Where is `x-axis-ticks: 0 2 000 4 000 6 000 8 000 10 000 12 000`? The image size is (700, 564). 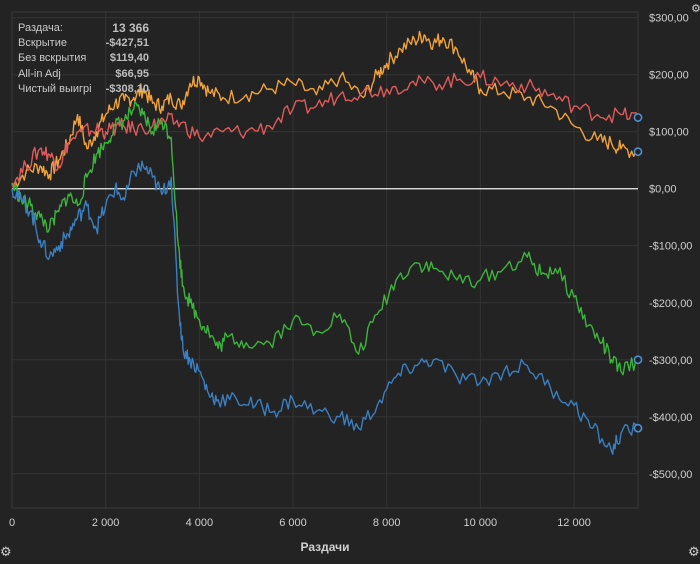
x-axis-ticks: 0 2 000 4 000 6 000 8 000 10 000 12 000 is located at coordinates (300, 523).